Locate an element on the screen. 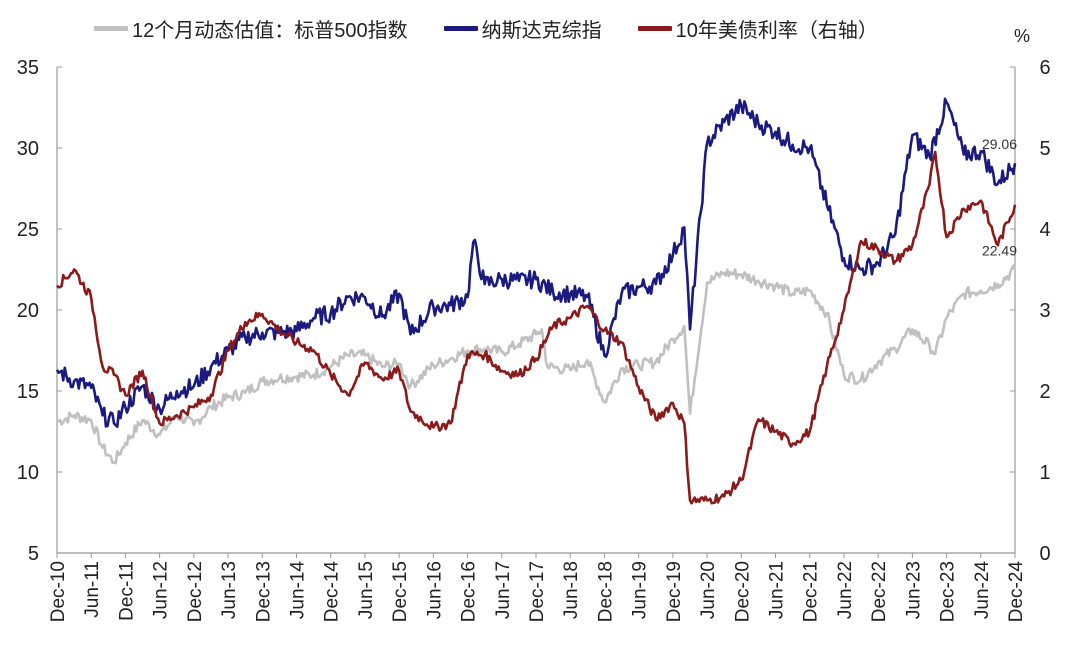 Image resolution: width=1080 pixels, height=656 pixels. legend-swatch-ust10y is located at coordinates (654, 28).